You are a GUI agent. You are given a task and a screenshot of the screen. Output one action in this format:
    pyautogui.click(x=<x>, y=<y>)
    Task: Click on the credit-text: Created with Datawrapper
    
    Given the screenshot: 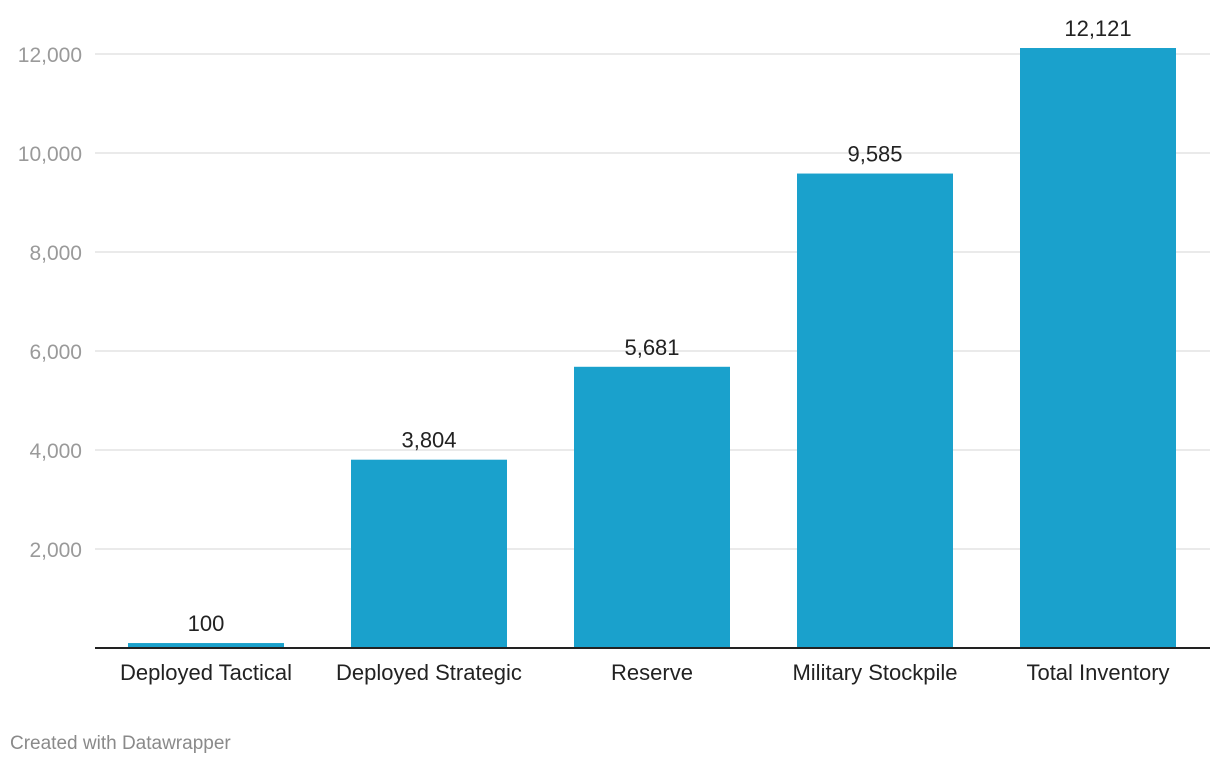 What is the action you would take?
    pyautogui.click(x=120, y=743)
    